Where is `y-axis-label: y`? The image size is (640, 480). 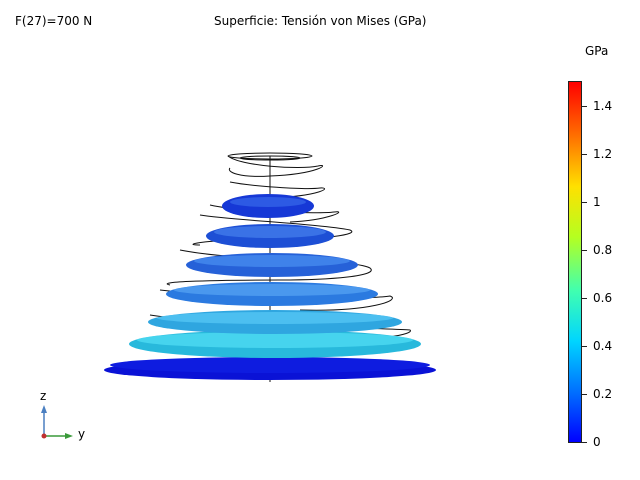 y-axis-label: y is located at coordinates (82, 434).